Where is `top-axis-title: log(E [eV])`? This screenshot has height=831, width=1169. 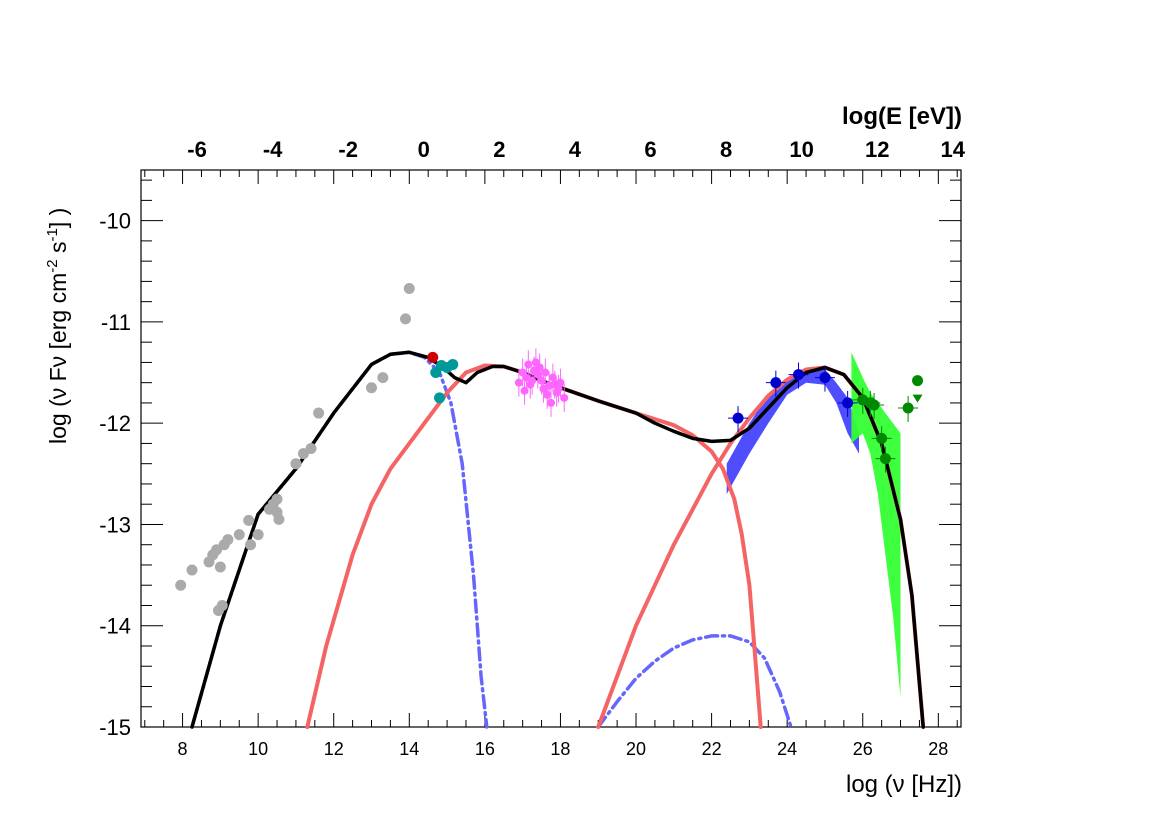
top-axis-title: log(E [eV]) is located at coordinates (902, 116).